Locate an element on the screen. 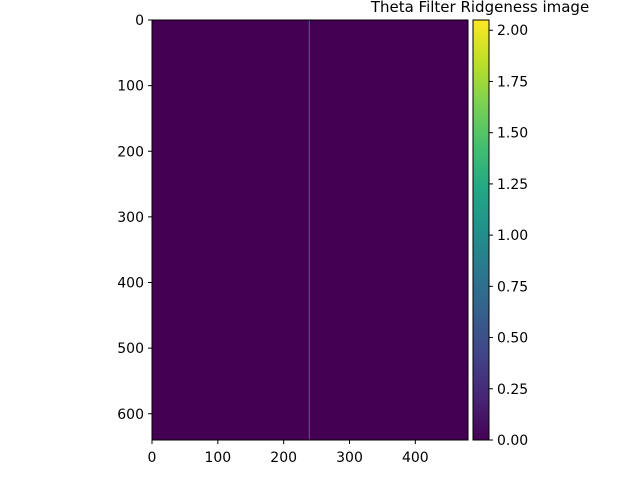 The height and width of the screenshot is (480, 640). x-axis: 0 100 200 300 400 is located at coordinates (288, 453).